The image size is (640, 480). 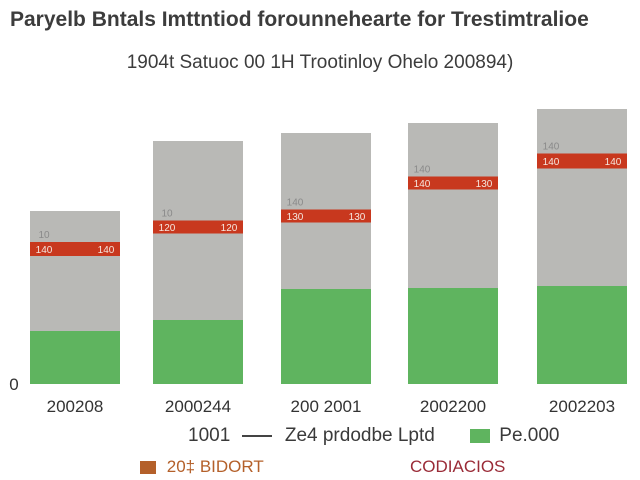 What do you see at coordinates (209, 435) in the screenshot?
I see `legend-line-prefix: 1001` at bounding box center [209, 435].